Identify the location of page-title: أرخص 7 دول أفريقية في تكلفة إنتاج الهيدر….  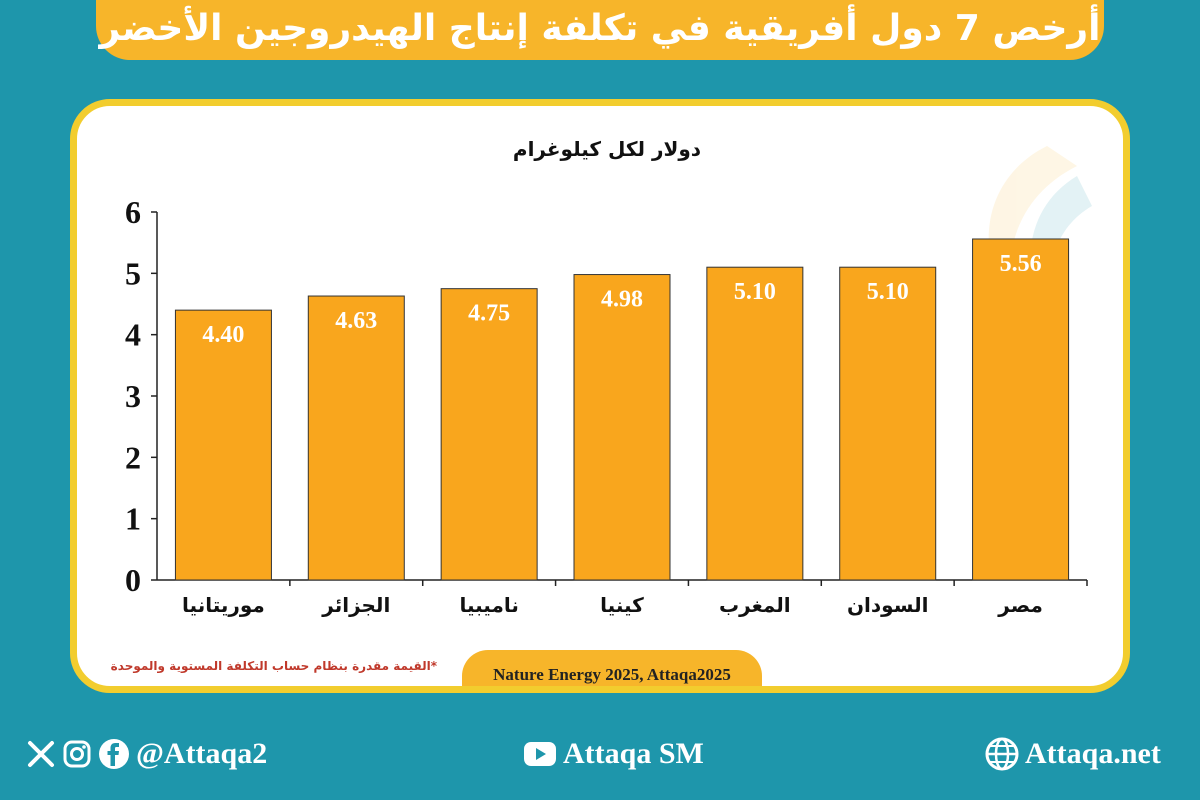
(600, 28).